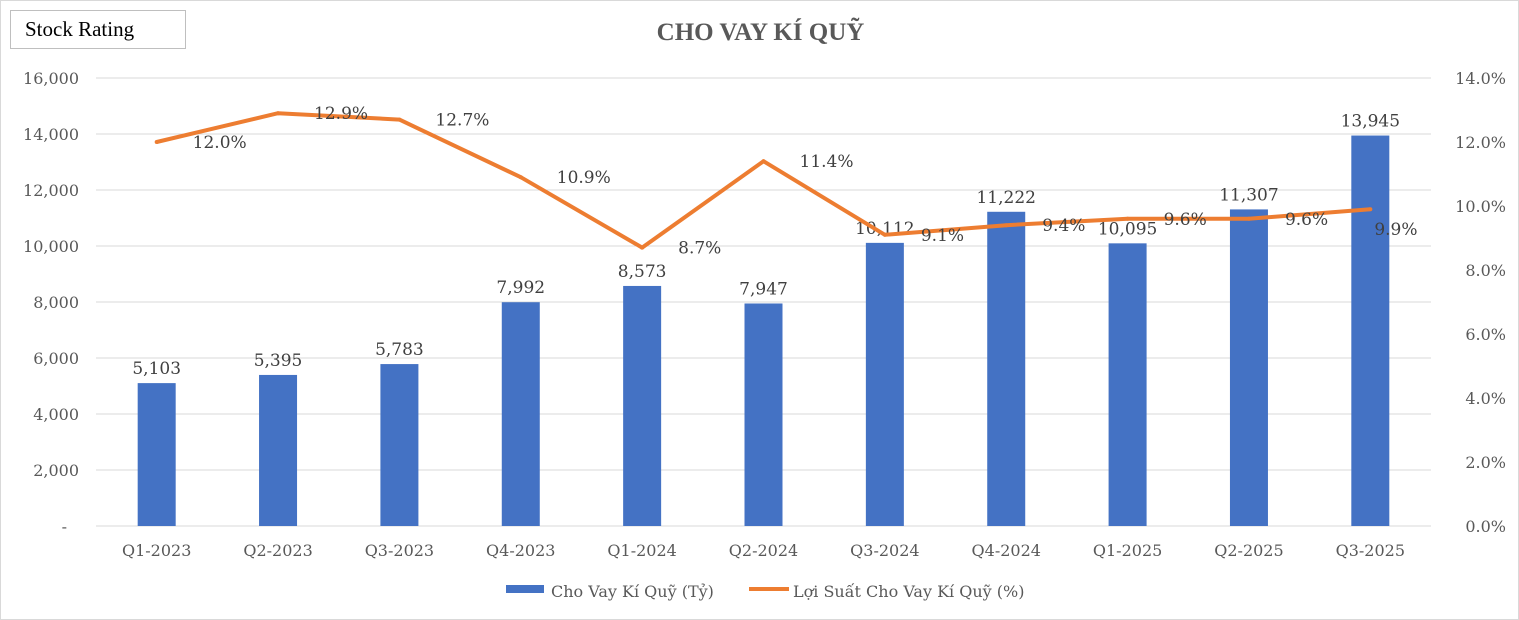 The height and width of the screenshot is (620, 1519). What do you see at coordinates (51, 190) in the screenshot?
I see `left-tick-label: 12,000` at bounding box center [51, 190].